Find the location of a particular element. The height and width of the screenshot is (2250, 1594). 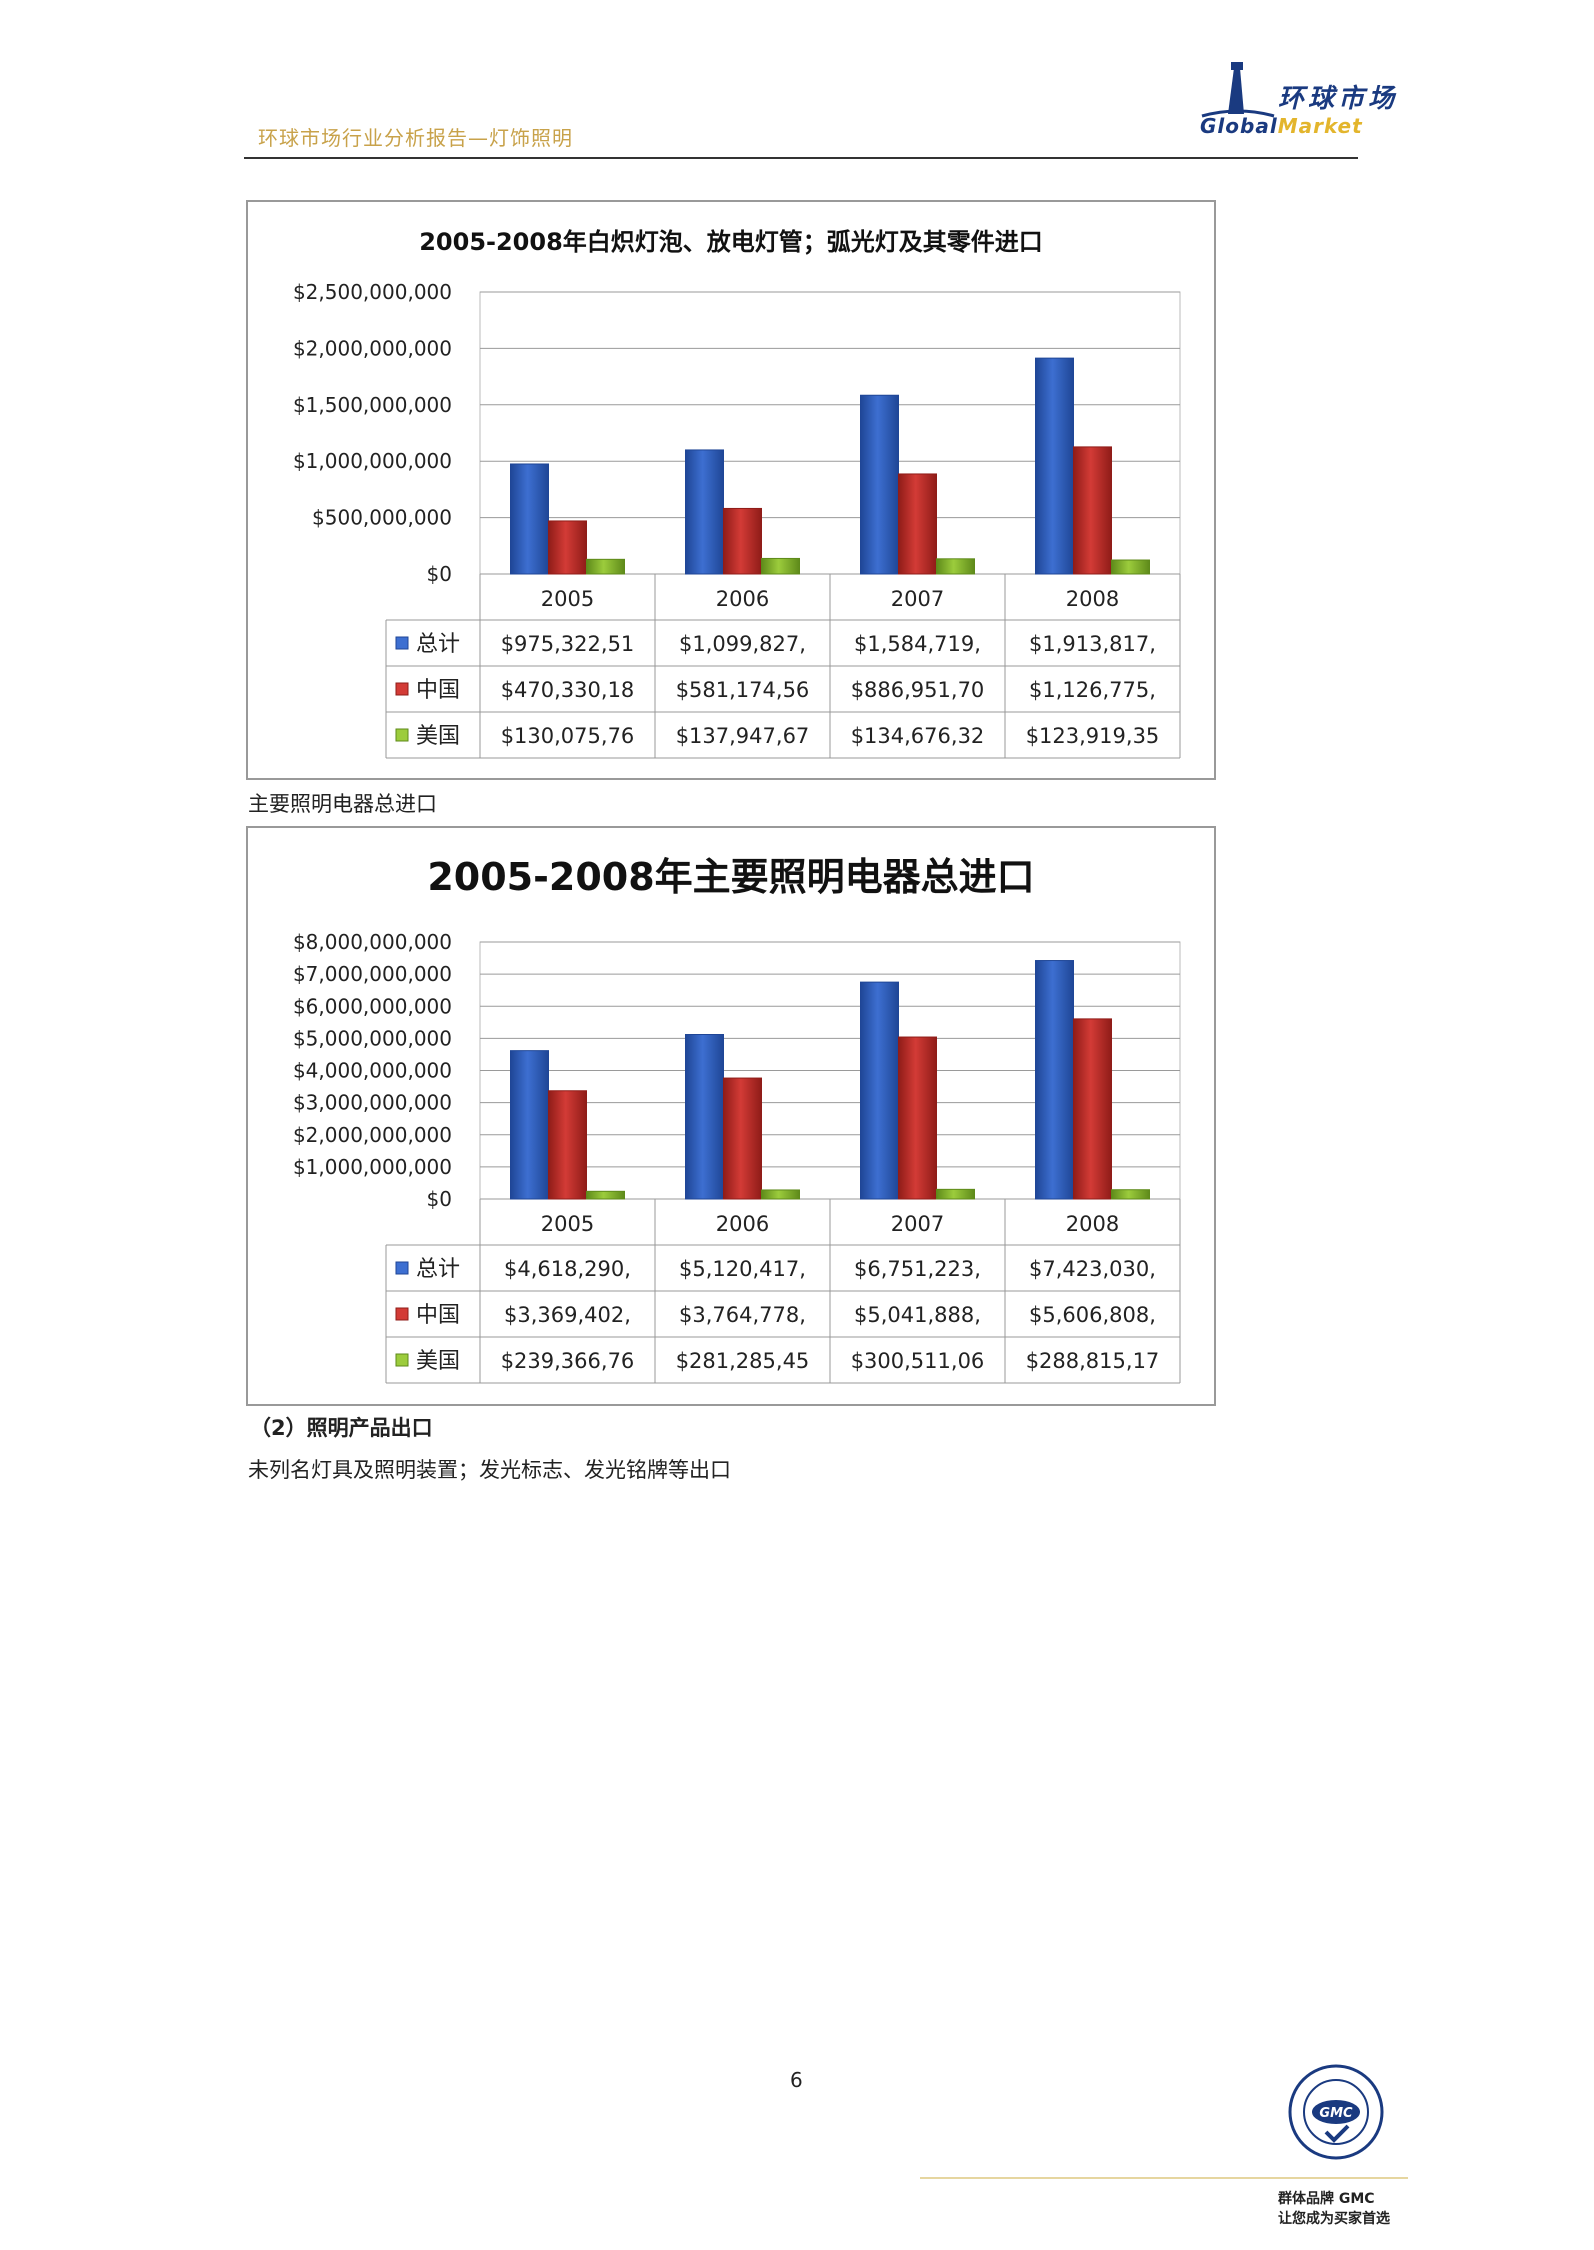

logo-english-text: GlobalMarket is located at coordinates (1281, 126).